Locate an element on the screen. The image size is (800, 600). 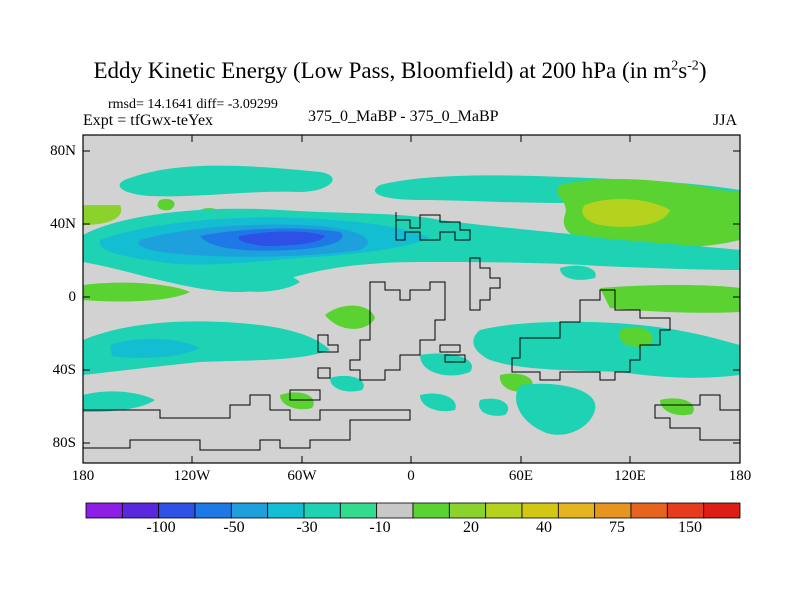
contour-cyan-south5 is located at coordinates (347, 383).